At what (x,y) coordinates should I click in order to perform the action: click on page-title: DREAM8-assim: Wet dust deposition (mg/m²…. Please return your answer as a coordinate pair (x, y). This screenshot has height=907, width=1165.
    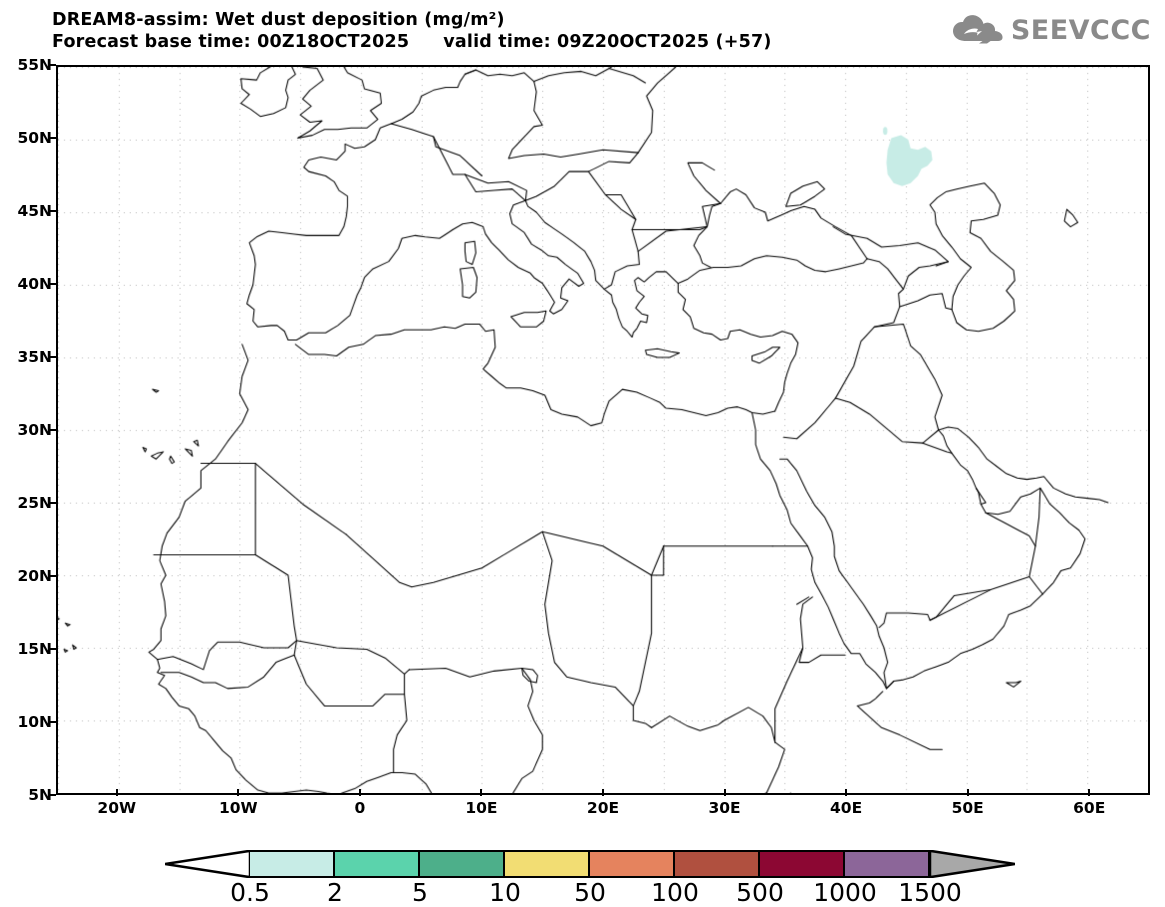
    Looking at the image, I should click on (278, 20).